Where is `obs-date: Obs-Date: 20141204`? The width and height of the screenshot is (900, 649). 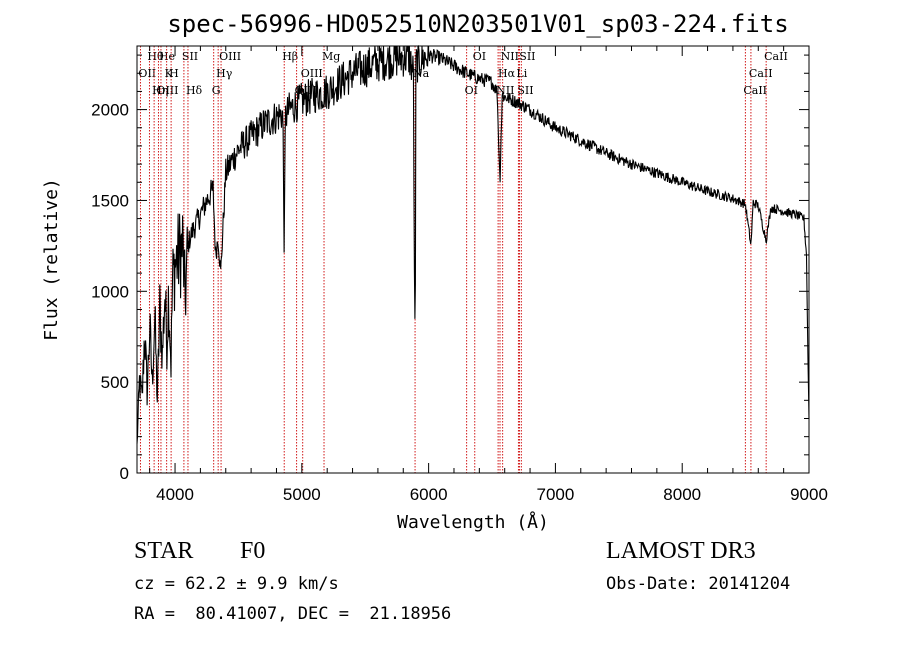 obs-date: Obs-Date: 20141204 is located at coordinates (698, 584).